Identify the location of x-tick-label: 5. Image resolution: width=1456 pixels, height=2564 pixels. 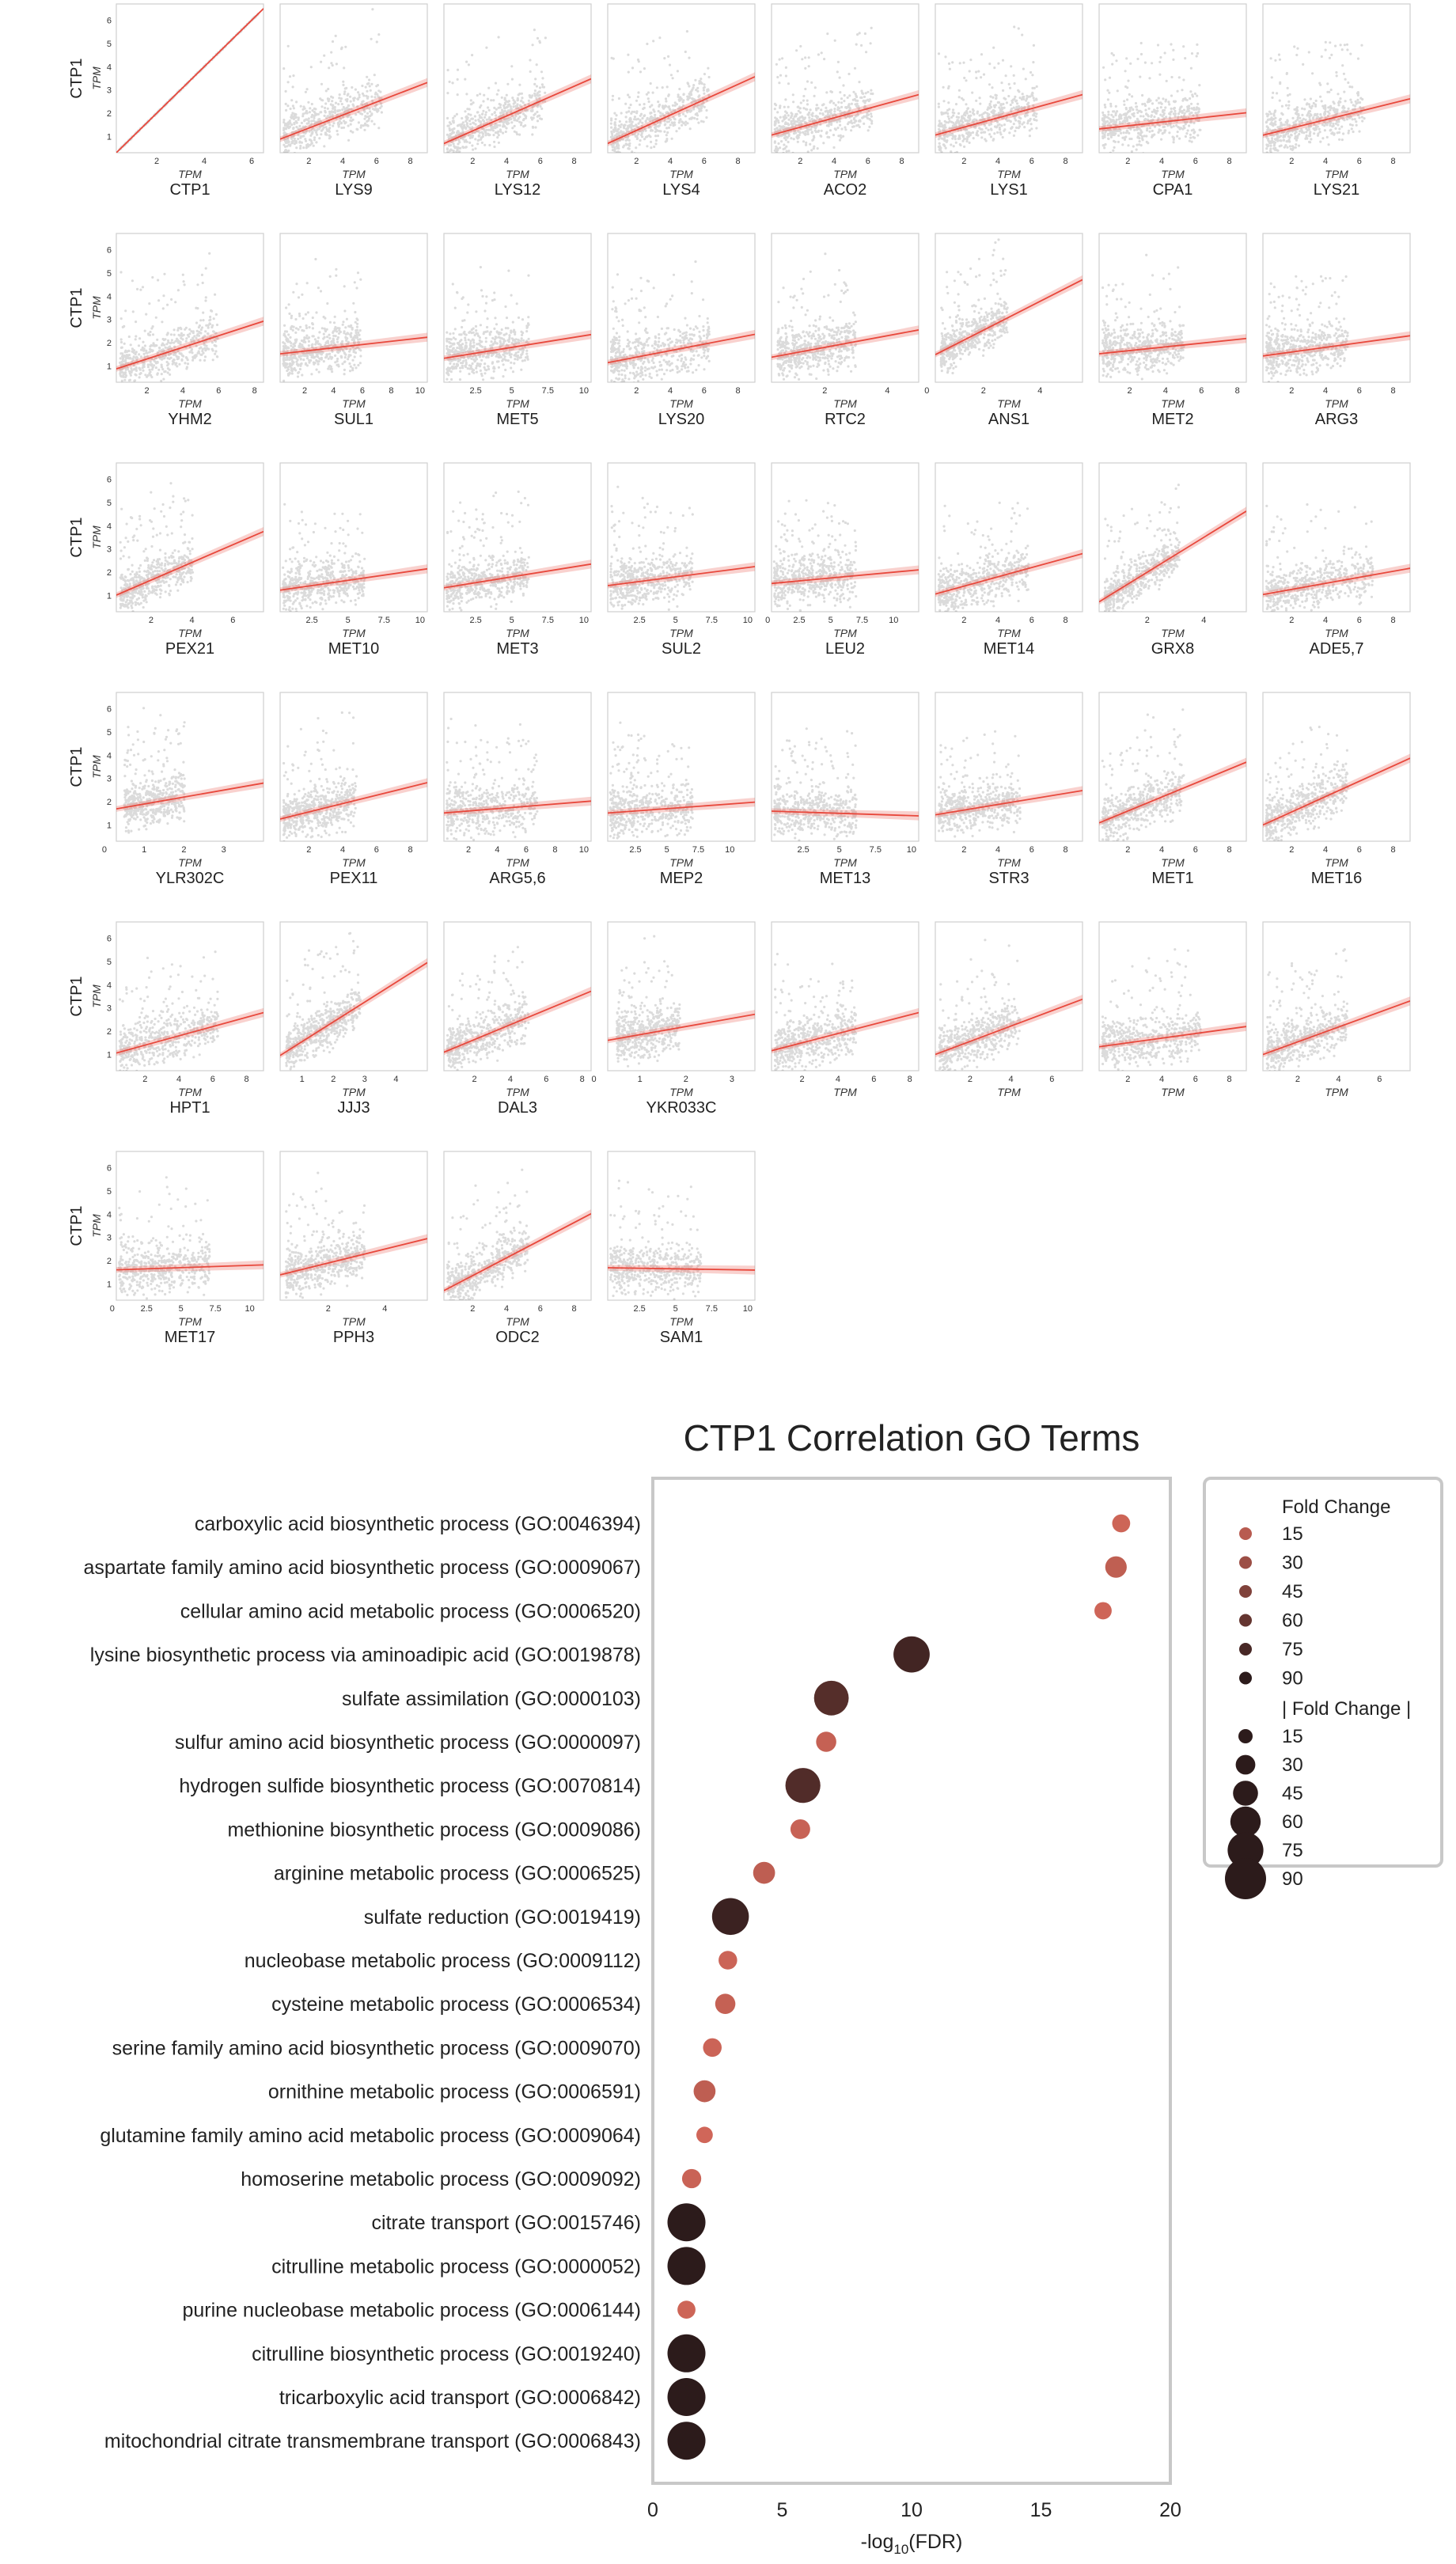
(348, 620).